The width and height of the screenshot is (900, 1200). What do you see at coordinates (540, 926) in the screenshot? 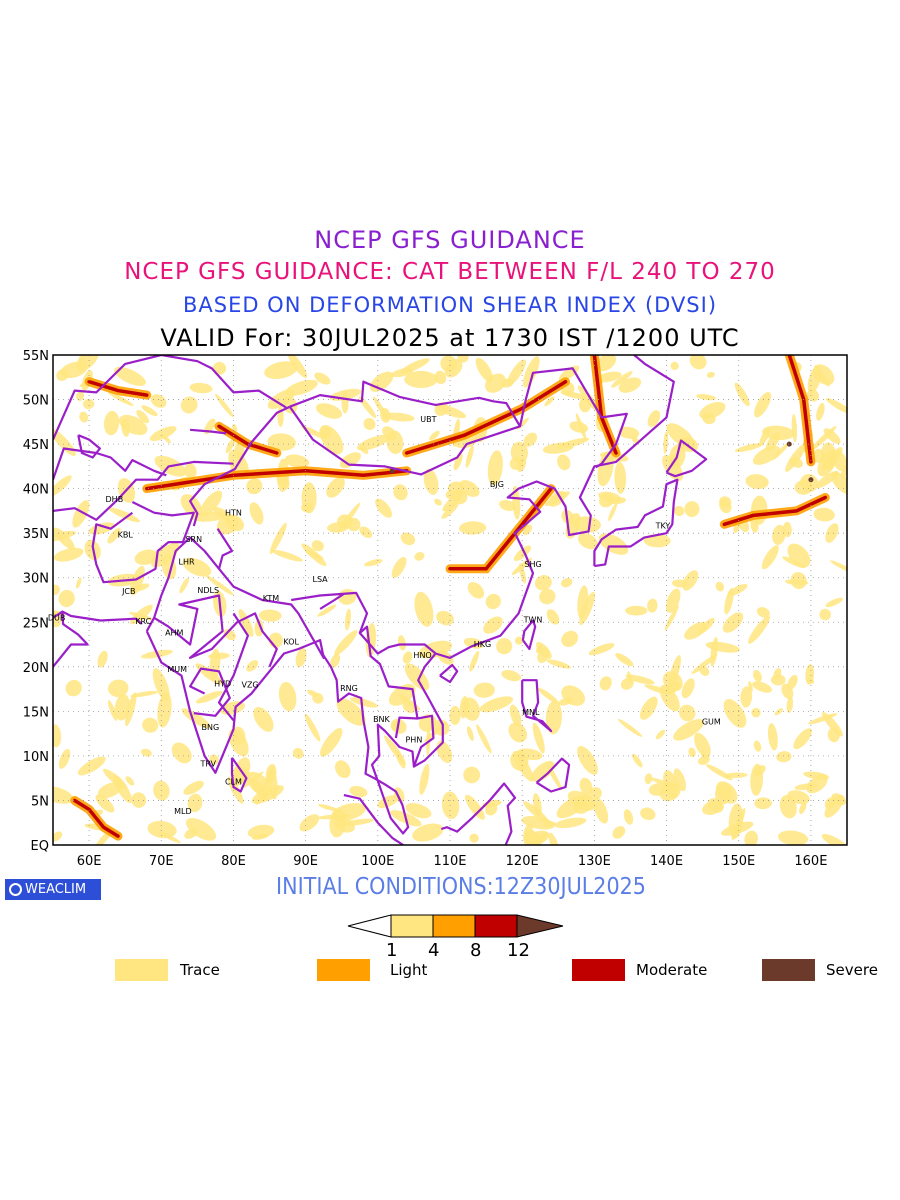
I see `colorbar-over-arrow` at bounding box center [540, 926].